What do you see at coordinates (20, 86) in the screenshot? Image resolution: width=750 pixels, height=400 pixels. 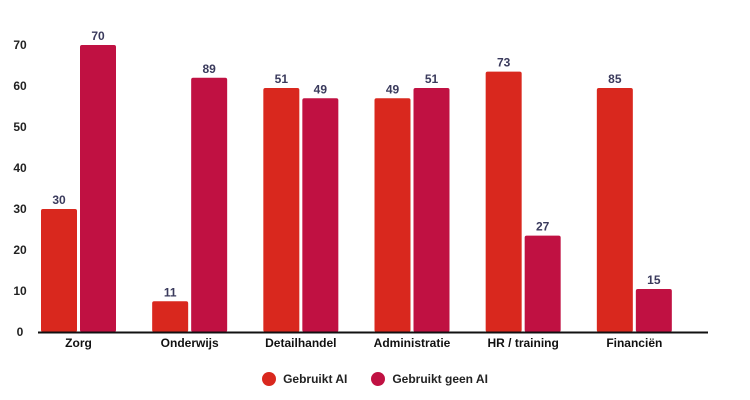 I see `y-tick-label: 60` at bounding box center [20, 86].